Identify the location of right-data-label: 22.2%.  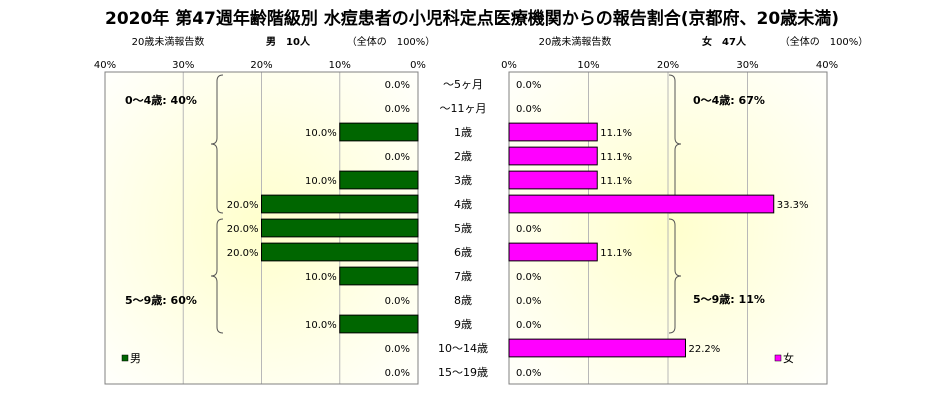
(704, 349).